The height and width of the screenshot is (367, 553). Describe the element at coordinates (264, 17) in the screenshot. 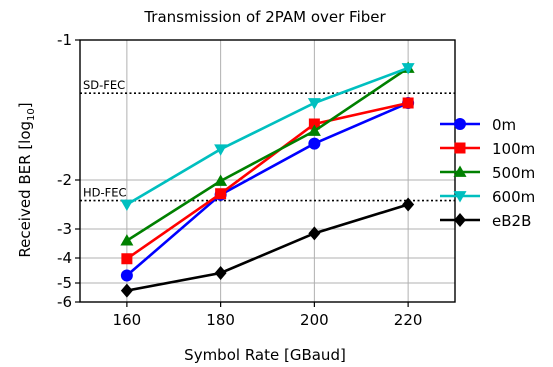

I see `chart-title: Transmission of 2PAM over Fiber` at that location.